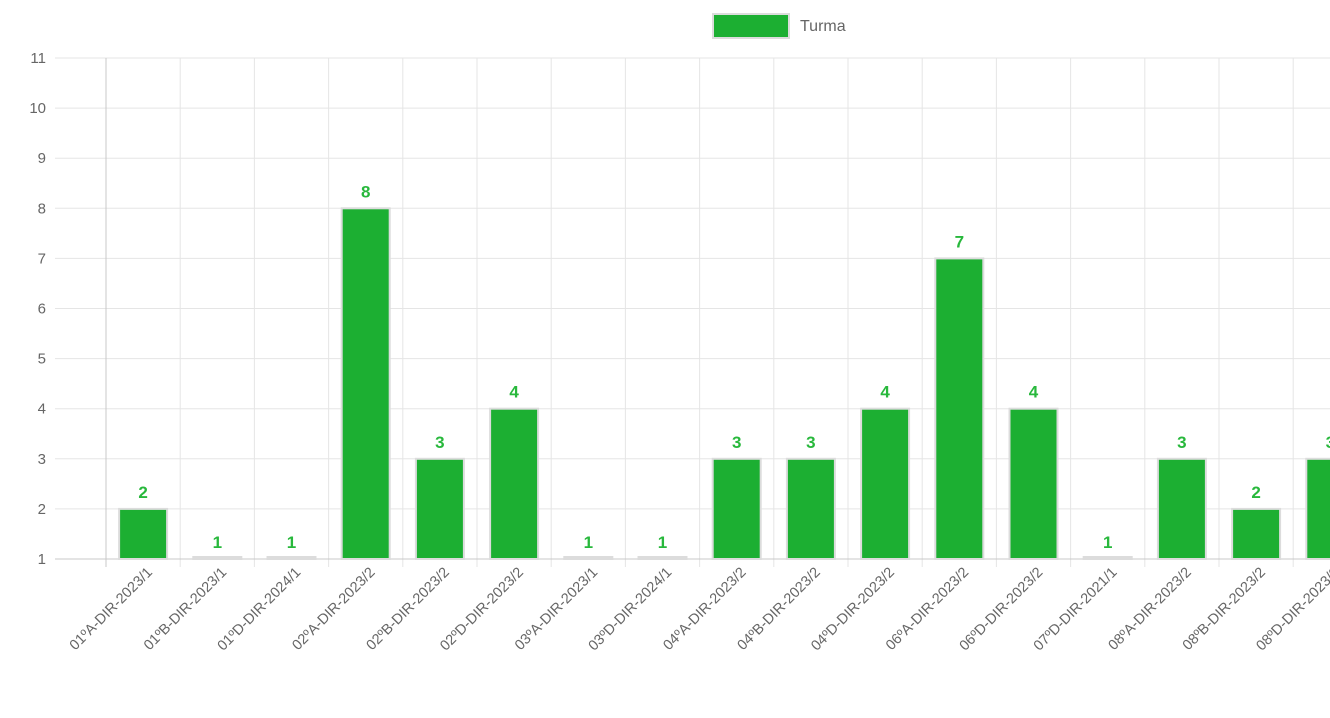 The height and width of the screenshot is (718, 1330). I want to click on data-label: 7, so click(959, 241).